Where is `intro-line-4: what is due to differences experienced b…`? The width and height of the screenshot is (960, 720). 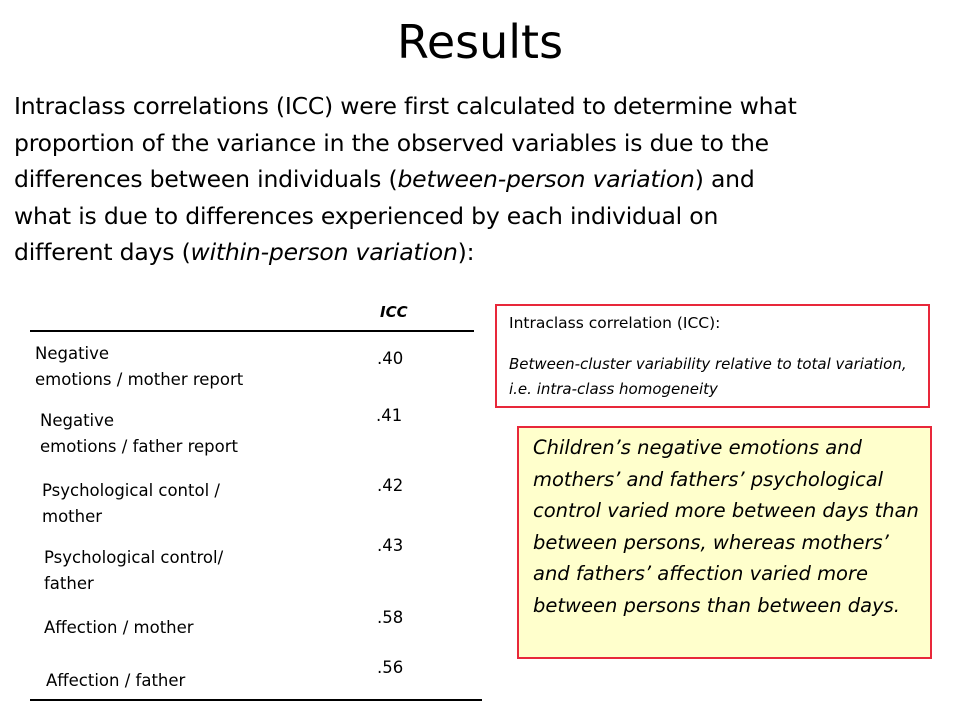
intro-line-4: what is due to differences experienced b… is located at coordinates (366, 215).